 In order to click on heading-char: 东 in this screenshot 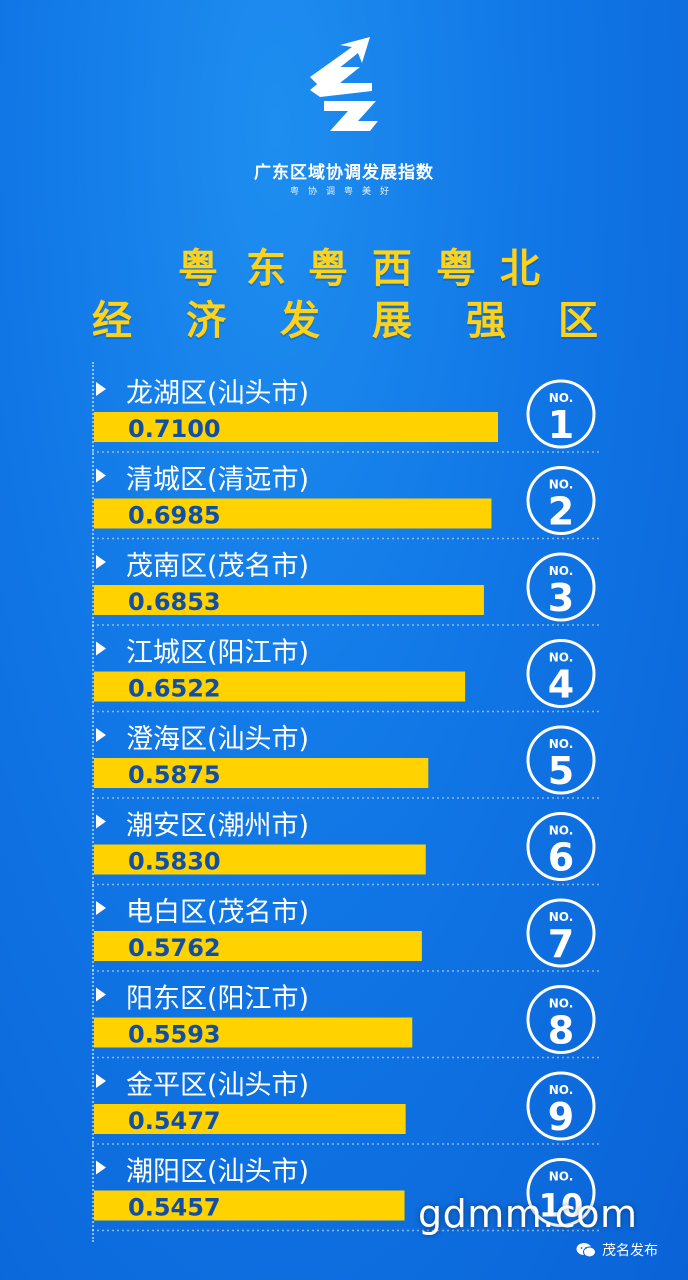, I will do `click(266, 269)`.